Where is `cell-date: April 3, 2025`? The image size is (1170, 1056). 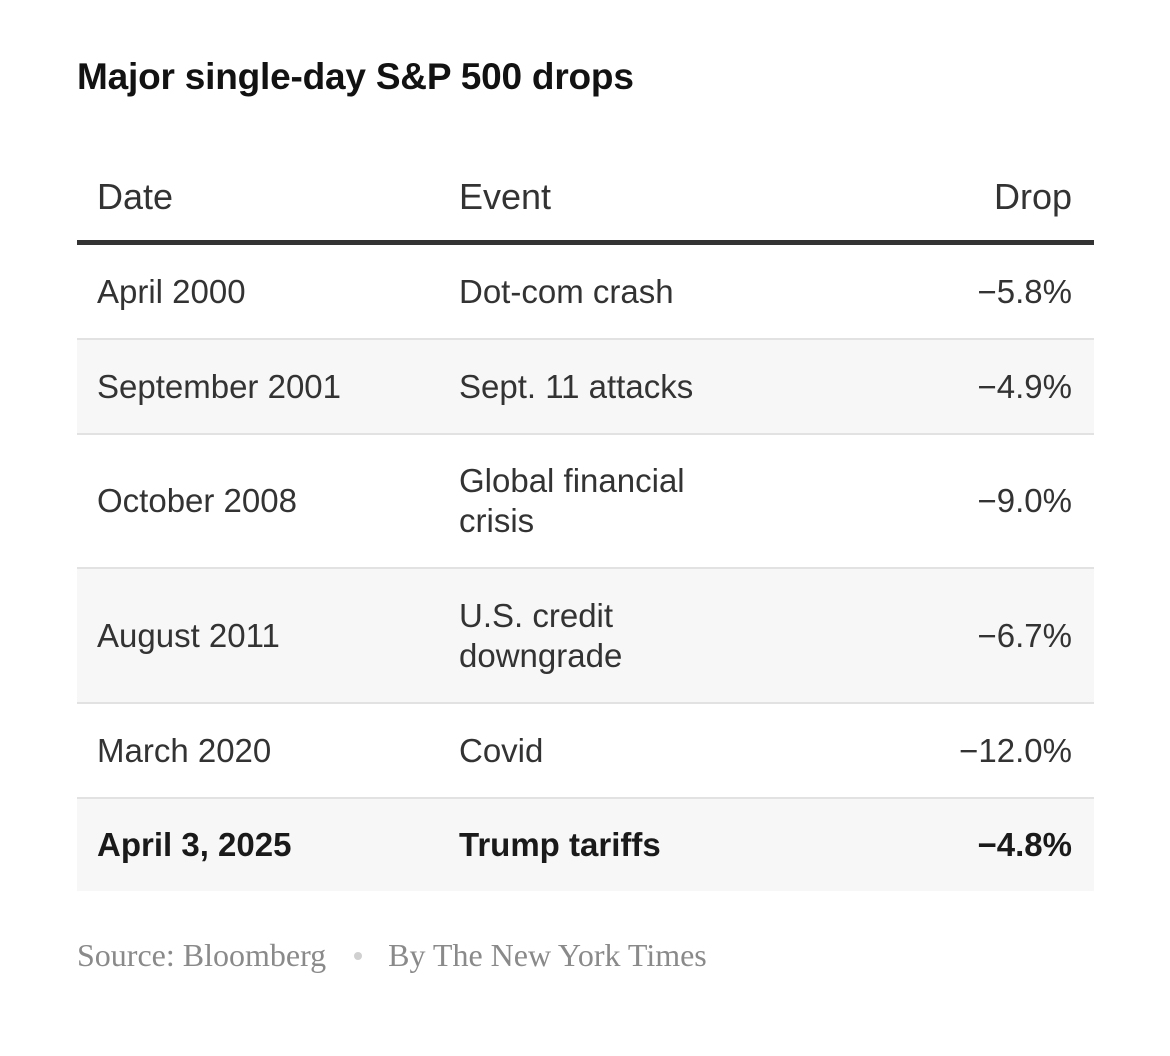 cell-date: April 3, 2025 is located at coordinates (194, 844).